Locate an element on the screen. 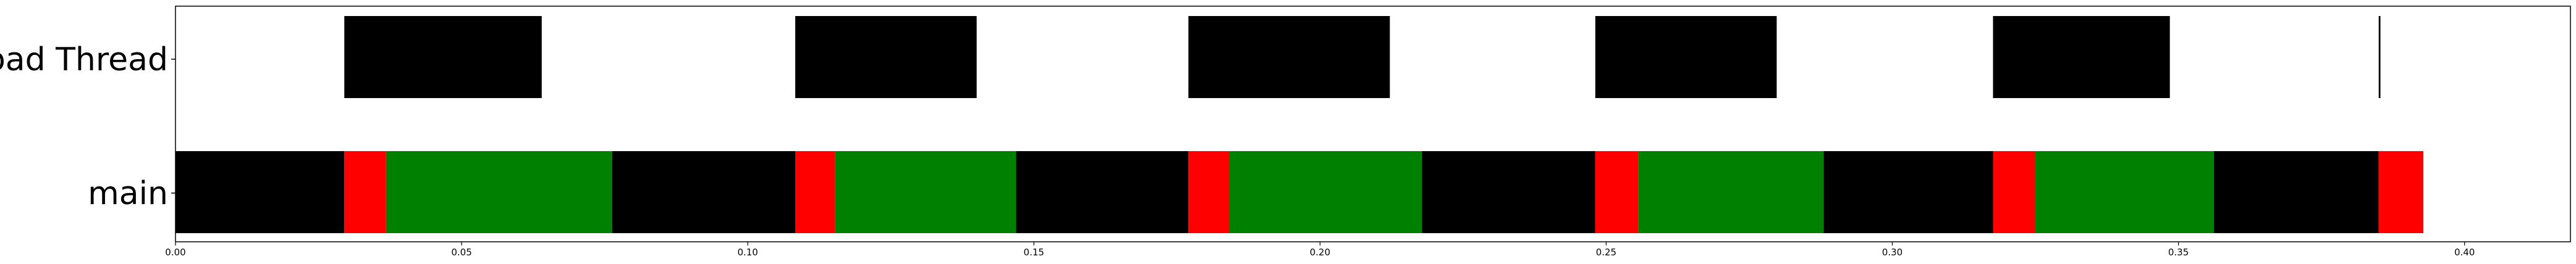 This screenshot has height=264, width=2576. x-tick-label: 0.15 is located at coordinates (1034, 252).